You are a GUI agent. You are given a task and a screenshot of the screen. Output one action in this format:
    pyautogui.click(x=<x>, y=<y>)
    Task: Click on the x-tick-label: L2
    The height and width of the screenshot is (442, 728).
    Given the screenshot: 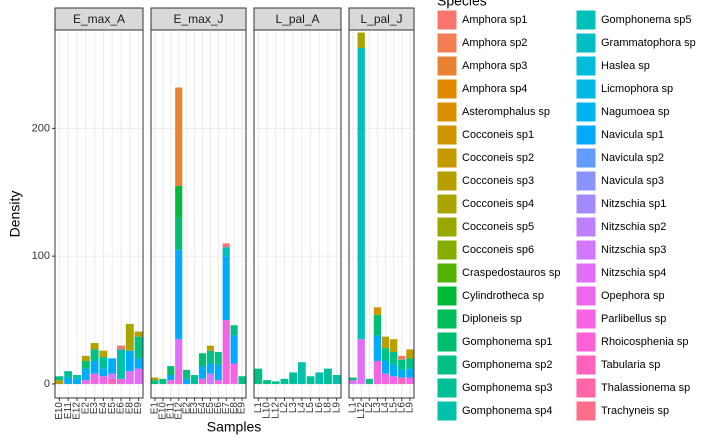 What is the action you would take?
    pyautogui.click(x=284, y=408)
    